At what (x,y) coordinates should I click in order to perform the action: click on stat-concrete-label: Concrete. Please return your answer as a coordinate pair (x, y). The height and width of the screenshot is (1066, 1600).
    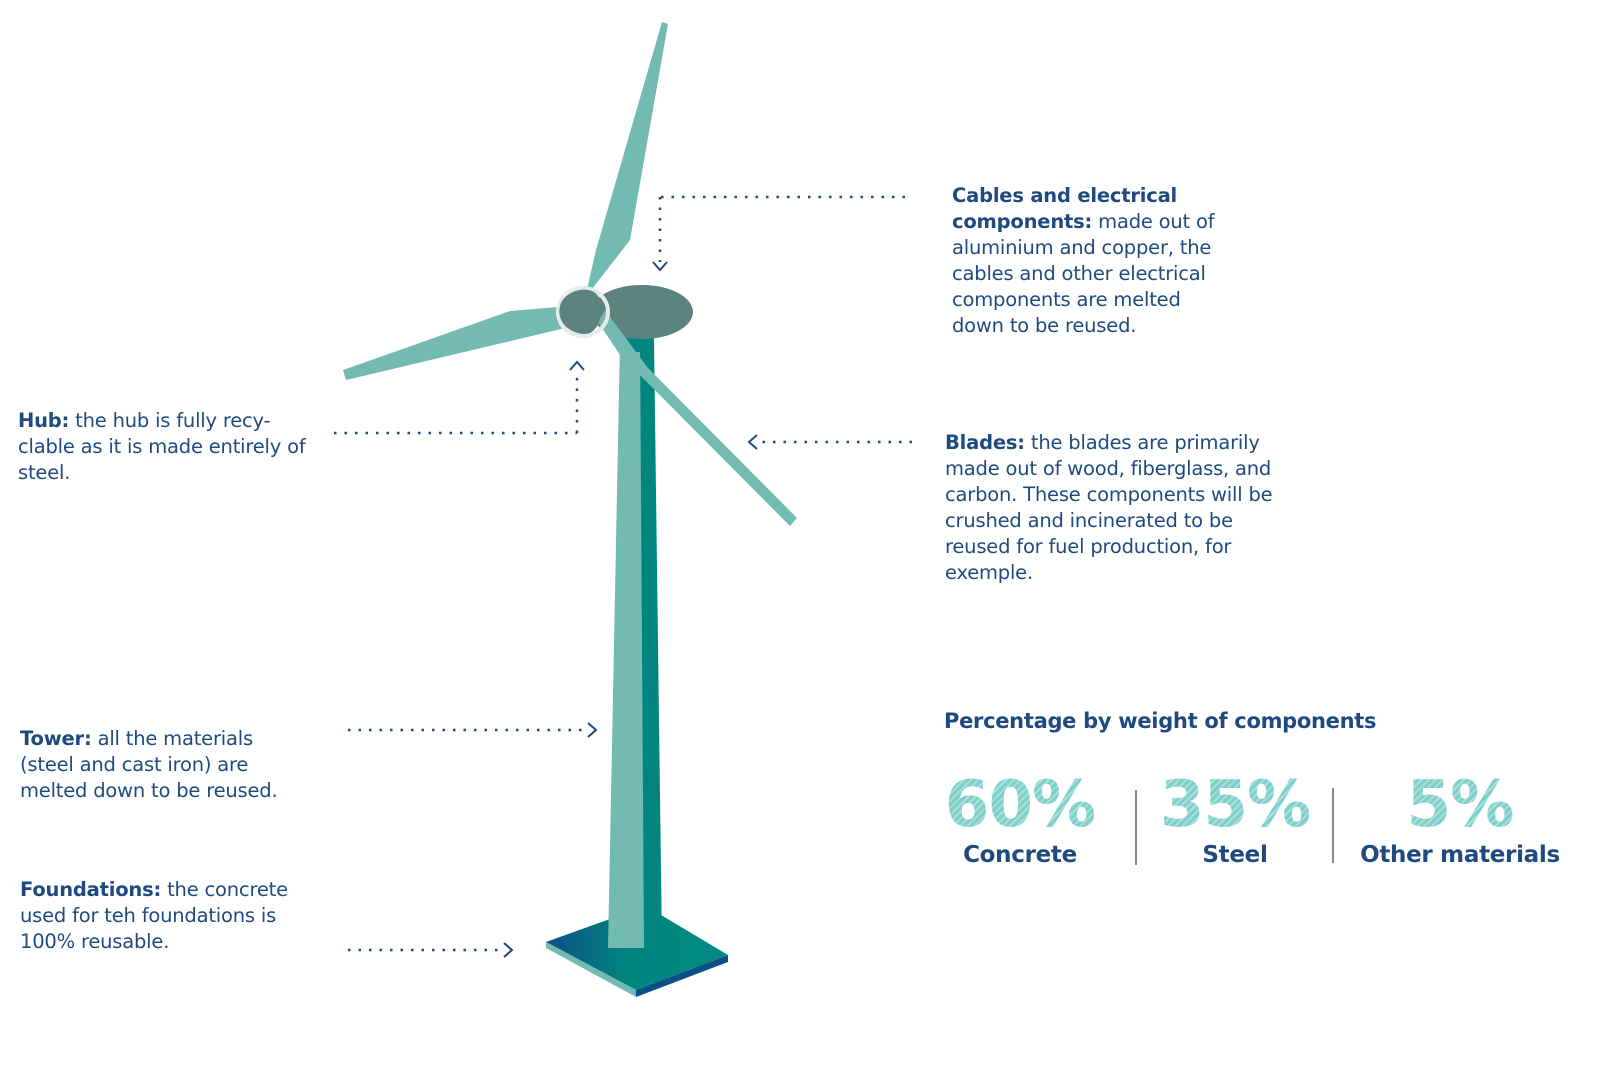
    Looking at the image, I should click on (1020, 855).